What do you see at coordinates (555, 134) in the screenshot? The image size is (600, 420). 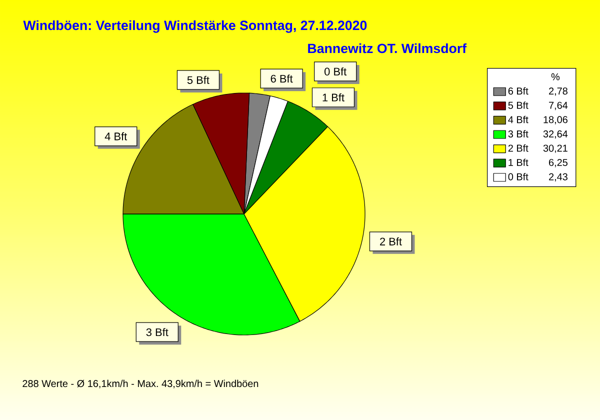 I see `data-label: 32,64` at bounding box center [555, 134].